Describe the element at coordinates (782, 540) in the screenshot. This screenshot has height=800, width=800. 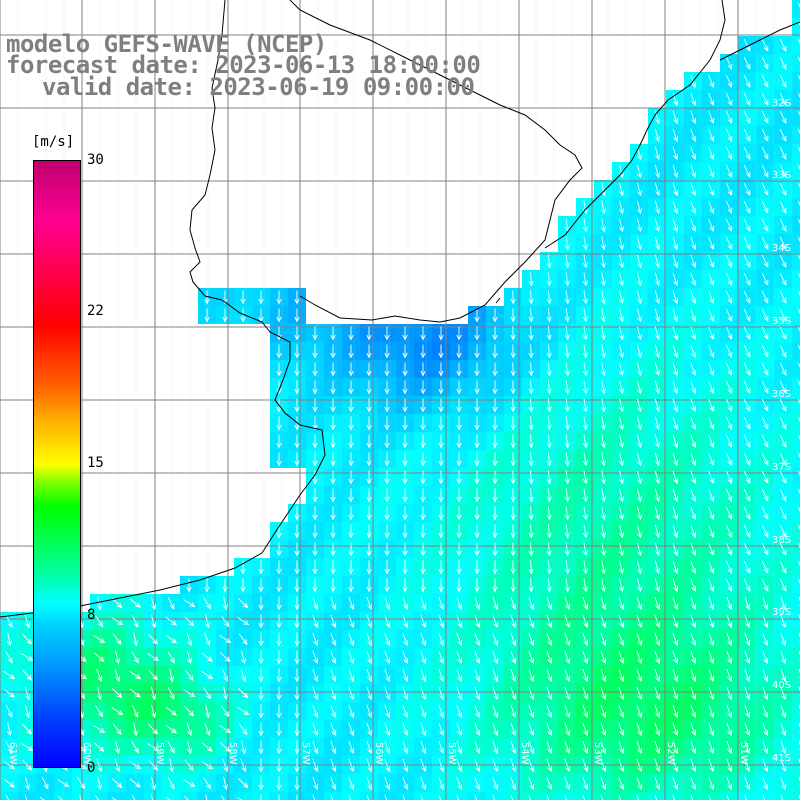
I see `latitude-label: 38S` at that location.